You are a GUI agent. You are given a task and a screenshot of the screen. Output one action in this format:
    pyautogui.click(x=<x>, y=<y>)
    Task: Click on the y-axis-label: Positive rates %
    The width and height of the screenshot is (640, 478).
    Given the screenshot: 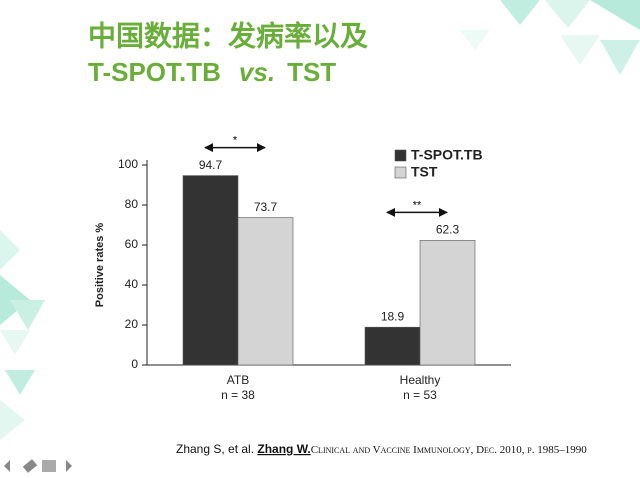 What is the action you would take?
    pyautogui.click(x=100, y=265)
    